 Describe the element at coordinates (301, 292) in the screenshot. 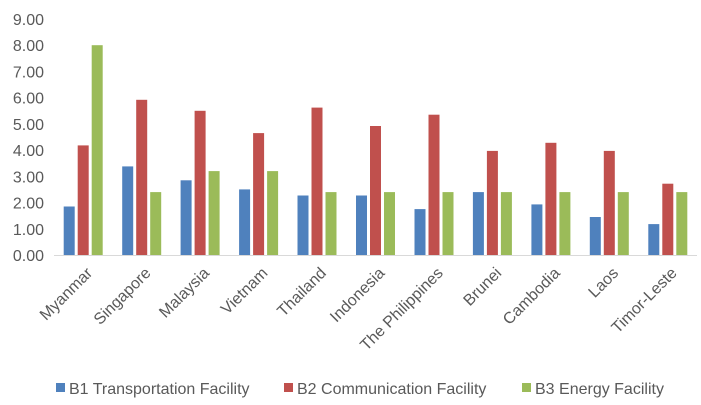

I see `x-category-label: Thailand` at that location.